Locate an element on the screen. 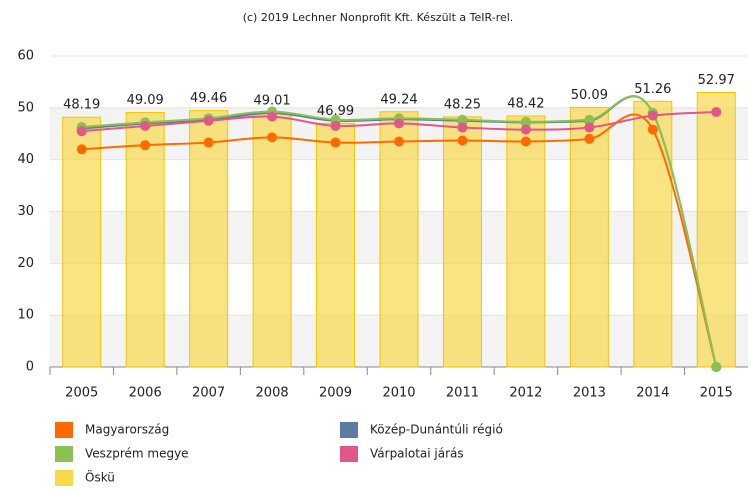 The image size is (751, 492). y-tick-label: 60 is located at coordinates (25, 56).